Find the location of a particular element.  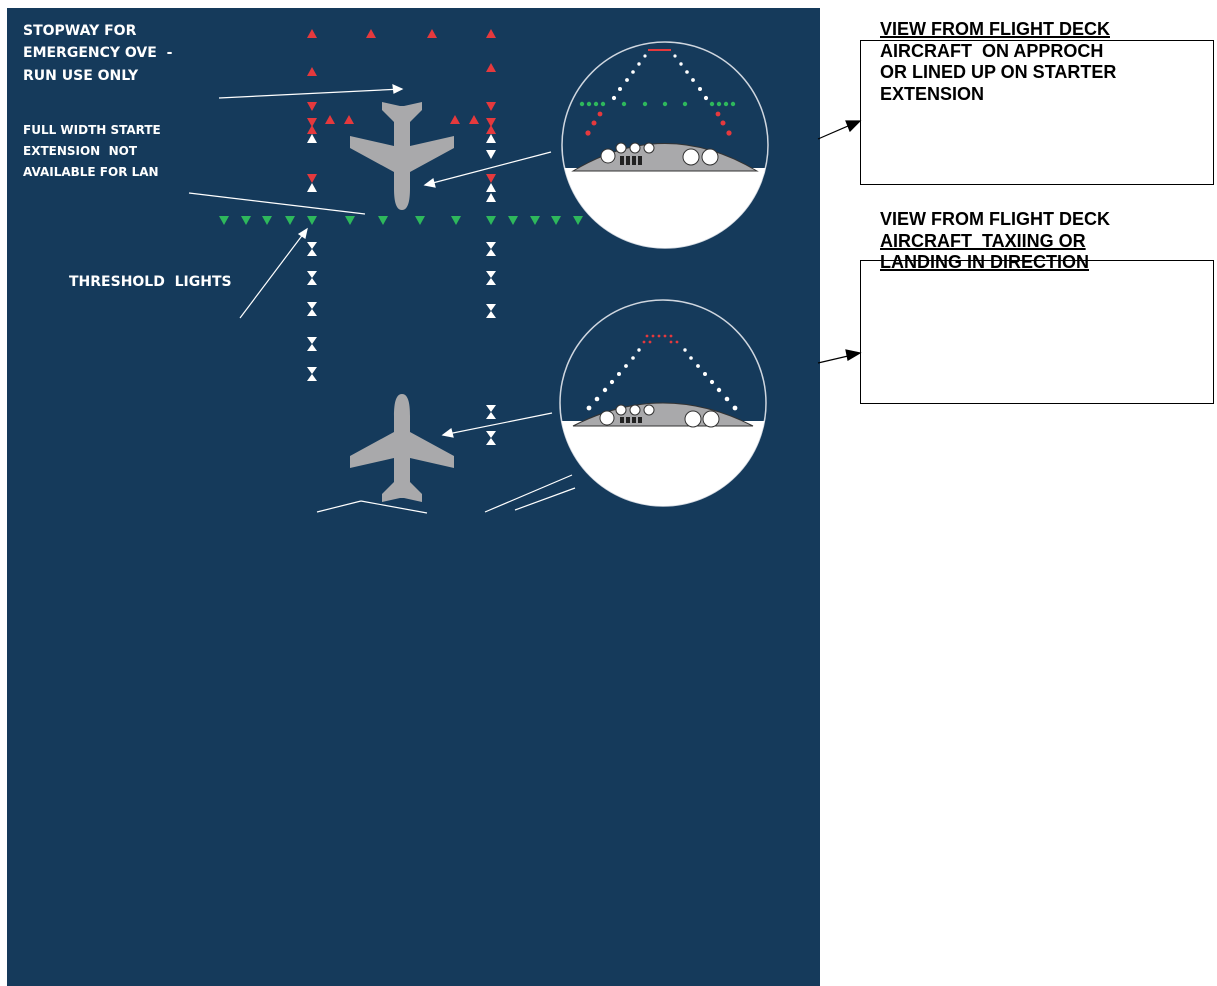

stopway-label-line: RUN USE ONLY is located at coordinates (81, 75).